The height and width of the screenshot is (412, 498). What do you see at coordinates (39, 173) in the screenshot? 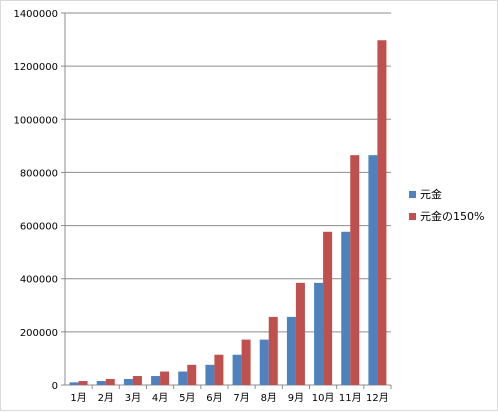
I see `y-tick-label: 800000` at bounding box center [39, 173].